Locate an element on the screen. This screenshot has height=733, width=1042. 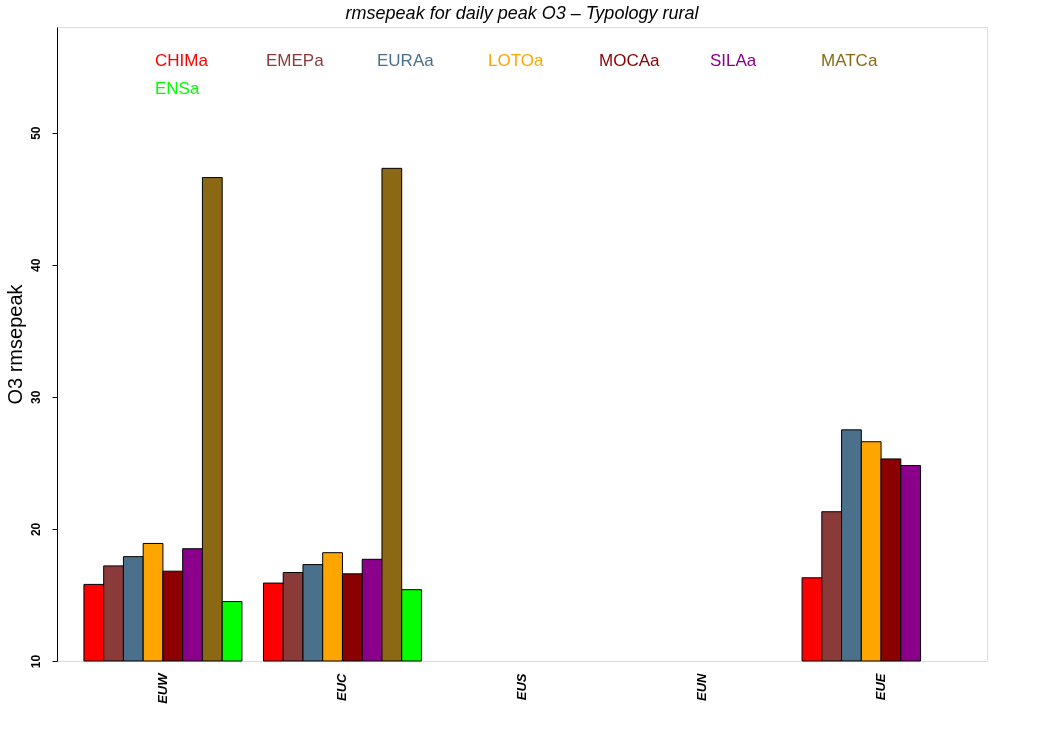
y-tick-label: 50 is located at coordinates (35, 133).